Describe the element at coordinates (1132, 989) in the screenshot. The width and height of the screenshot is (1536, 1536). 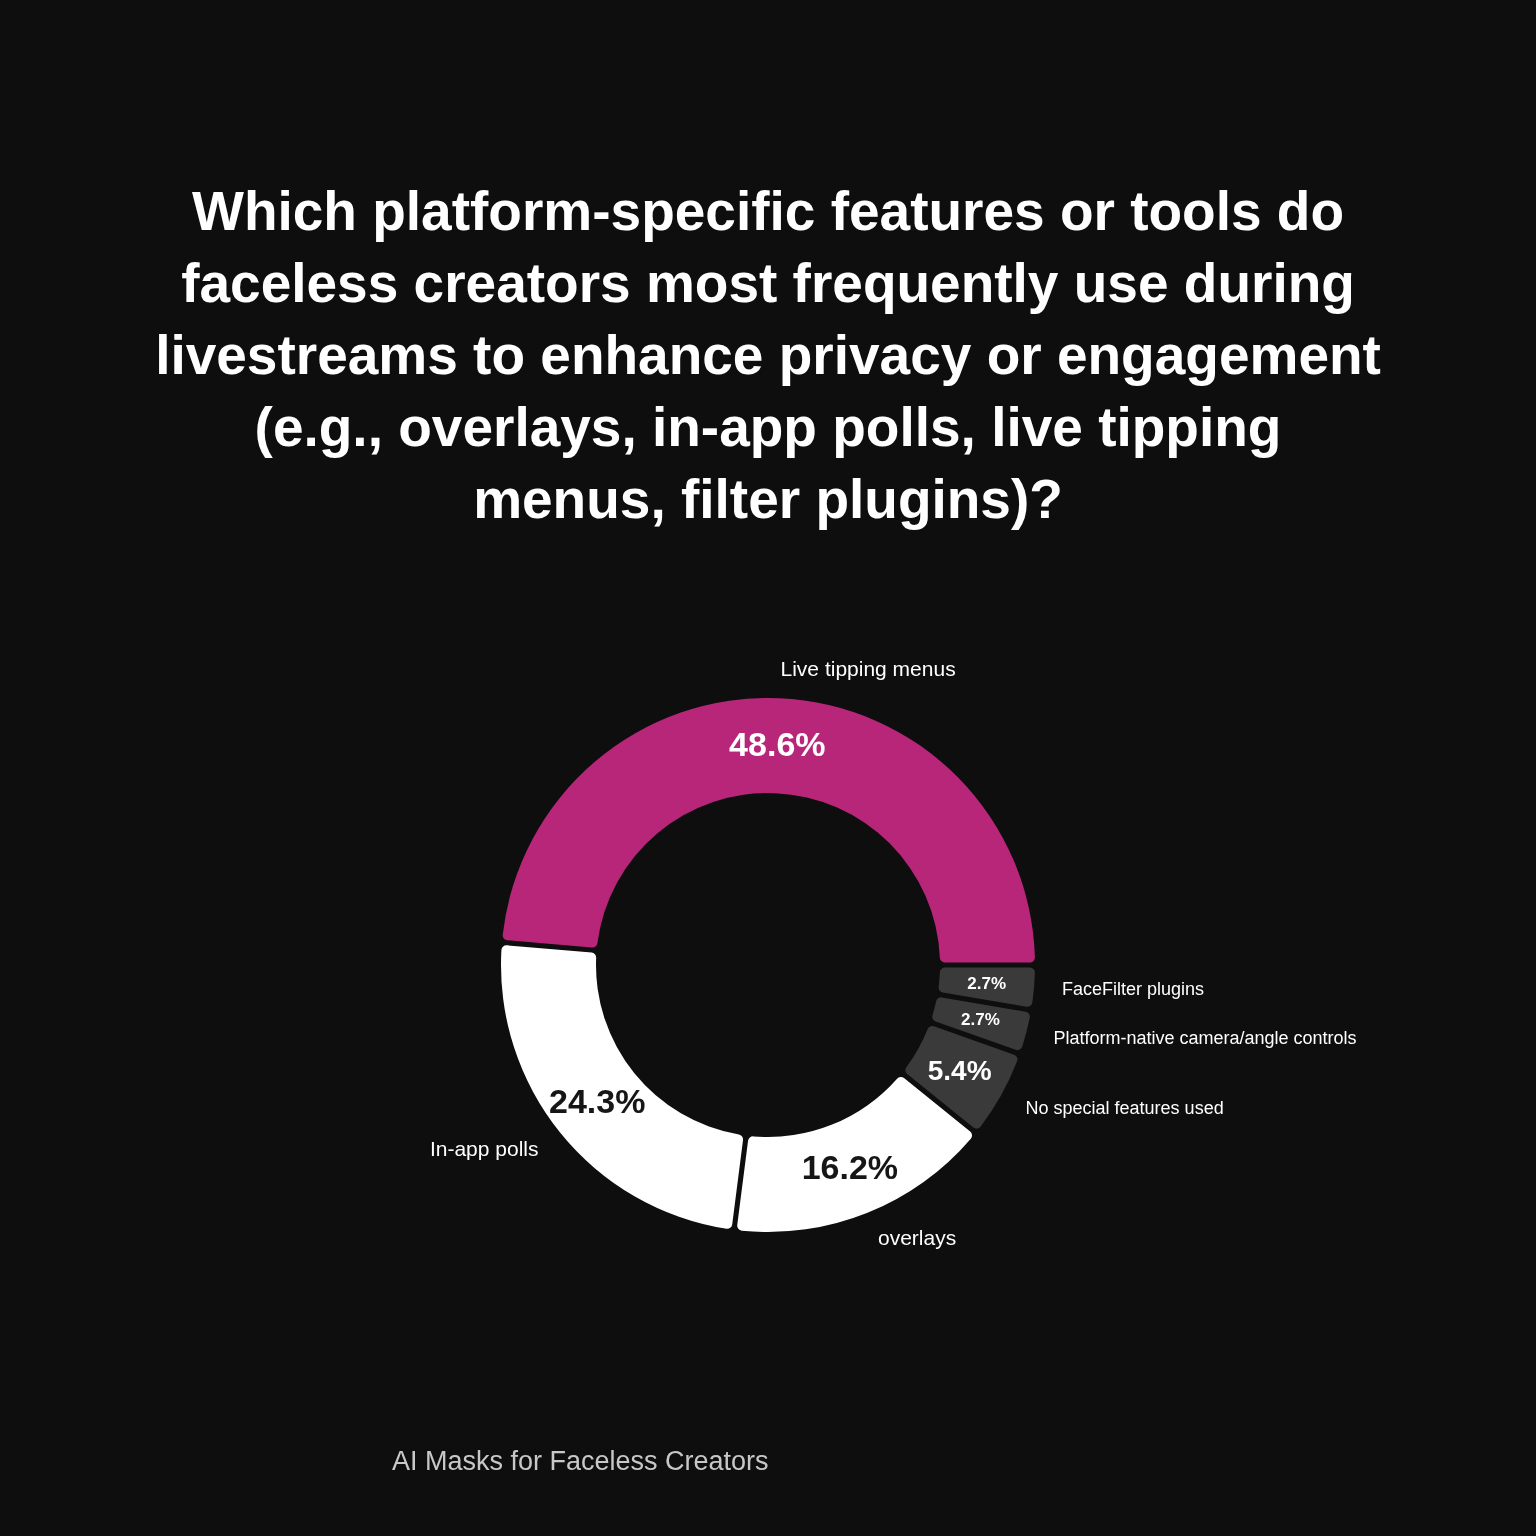
I see `slice-label: FaceFilter plugins` at that location.